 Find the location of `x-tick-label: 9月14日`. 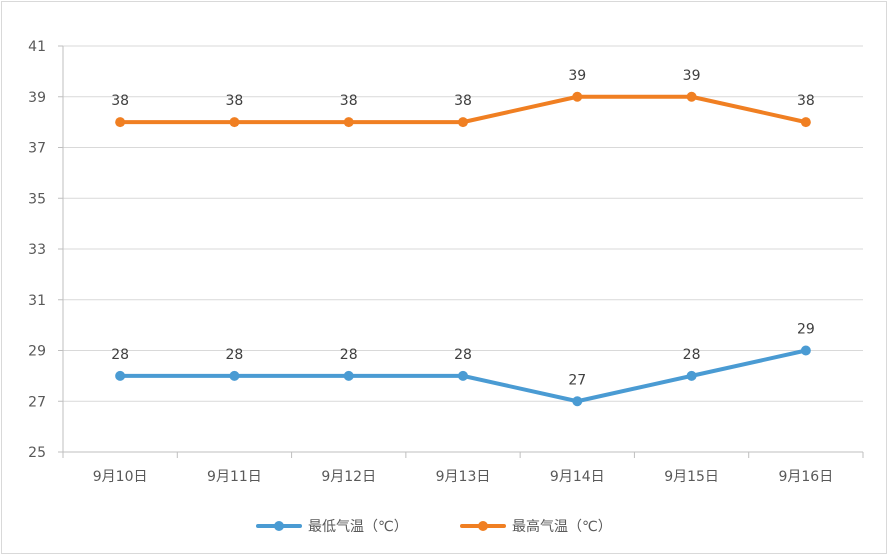

x-tick-label: 9月14日 is located at coordinates (577, 477).